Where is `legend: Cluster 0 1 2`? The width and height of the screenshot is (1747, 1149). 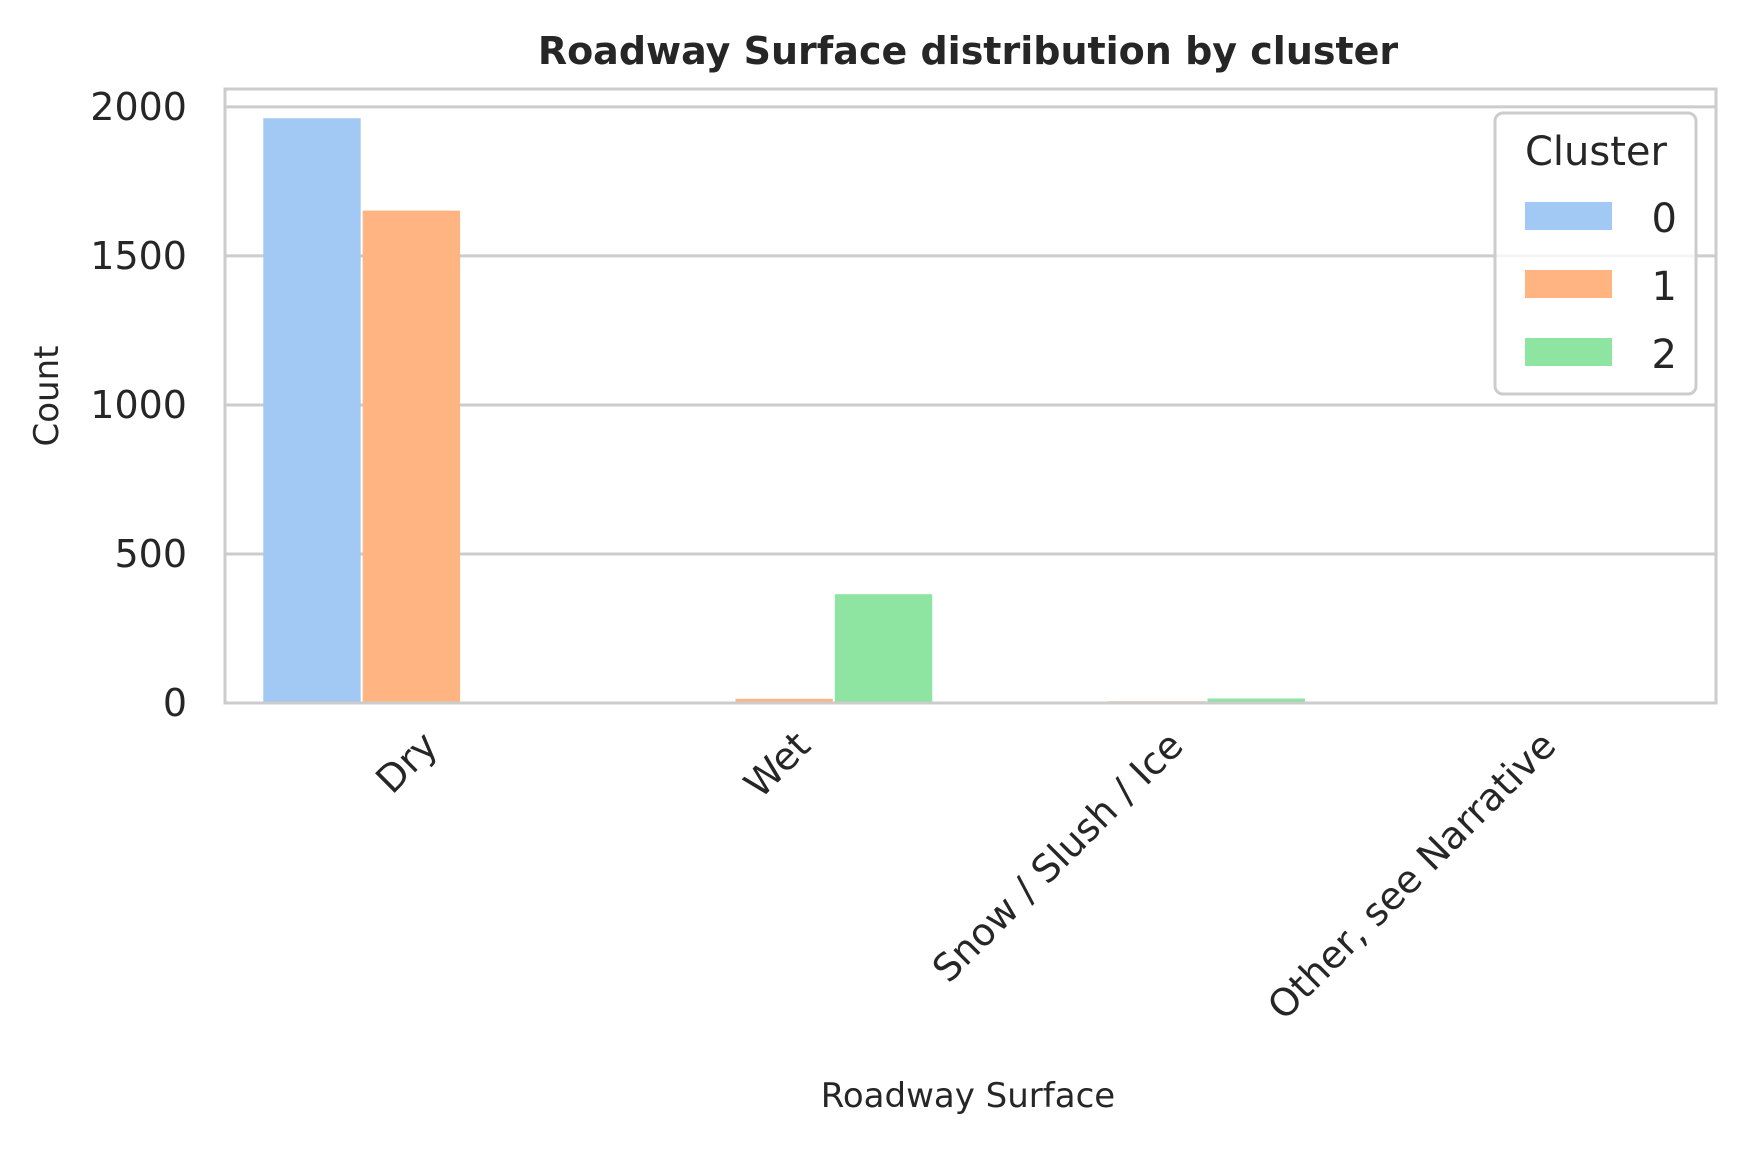 legend: Cluster 0 1 2 is located at coordinates (1595, 253).